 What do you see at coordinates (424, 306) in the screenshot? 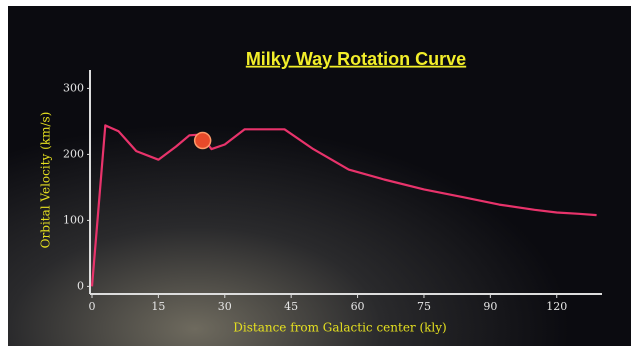
I see `x-tick-label: 75` at bounding box center [424, 306].